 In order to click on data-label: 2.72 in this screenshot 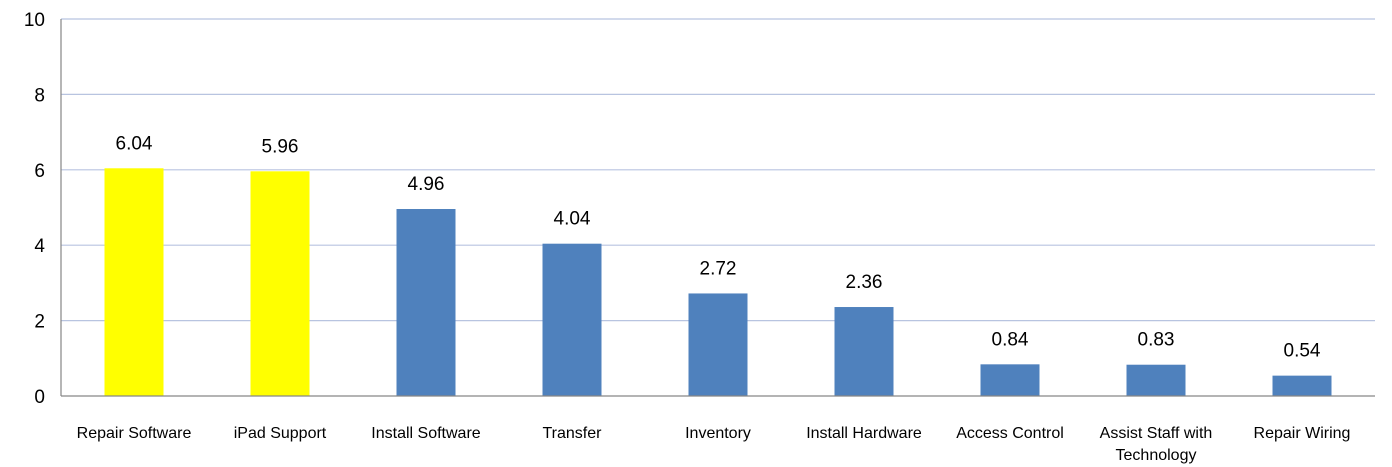, I will do `click(718, 268)`.